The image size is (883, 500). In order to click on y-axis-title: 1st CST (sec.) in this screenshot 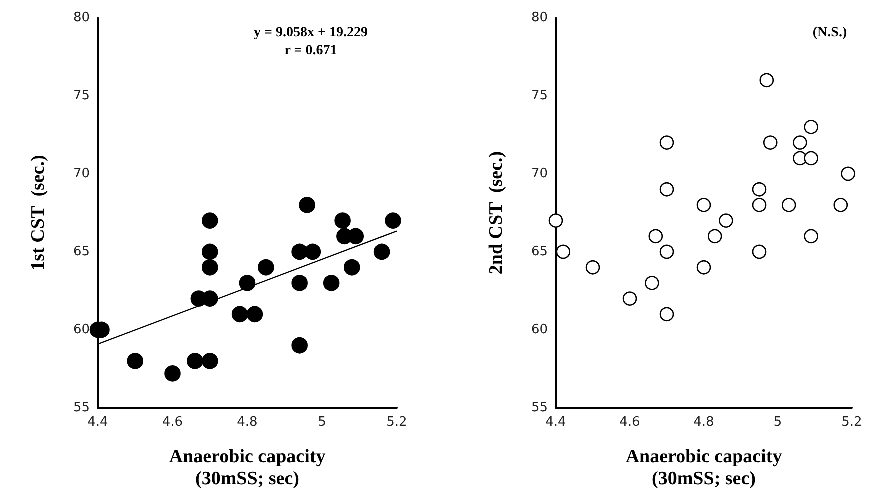, I will do `click(38, 213)`.